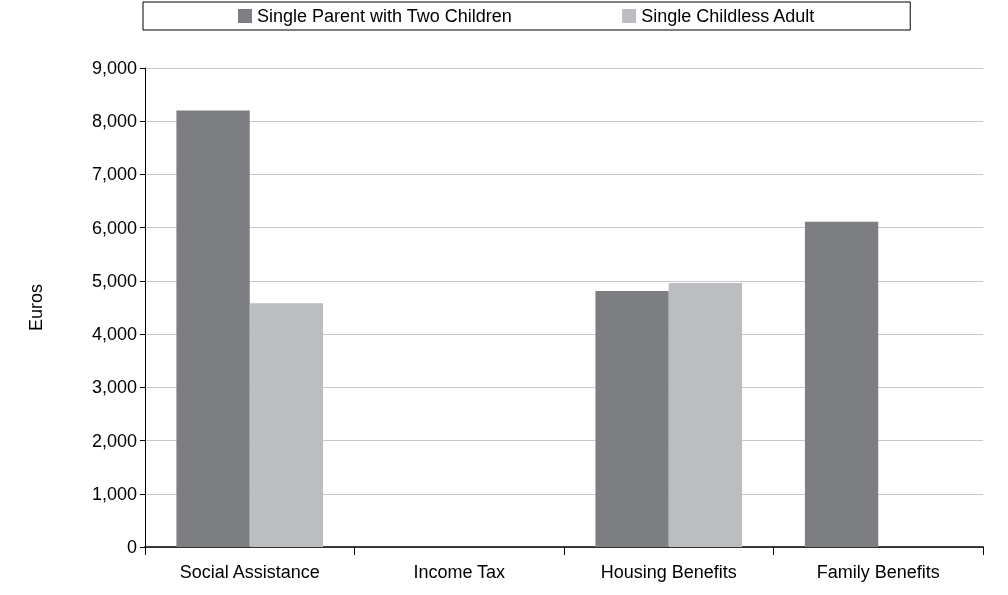 This screenshot has width=1008, height=595. Describe the element at coordinates (114, 334) in the screenshot. I see `y-tick-label: 4,000` at that location.